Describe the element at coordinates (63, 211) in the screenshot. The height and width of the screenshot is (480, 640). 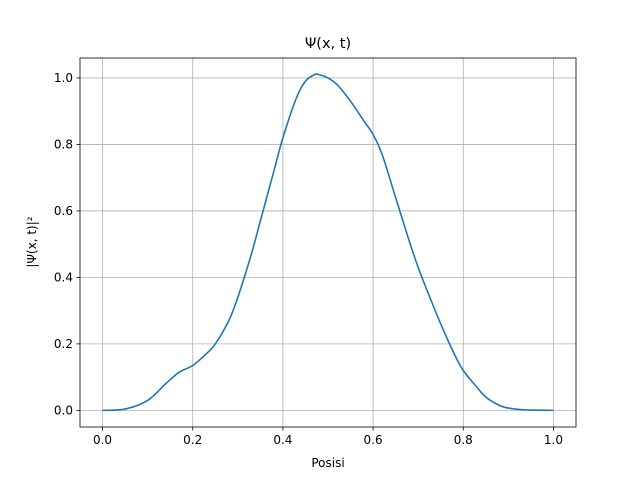
I see `y-tick-label: 0.6` at that location.